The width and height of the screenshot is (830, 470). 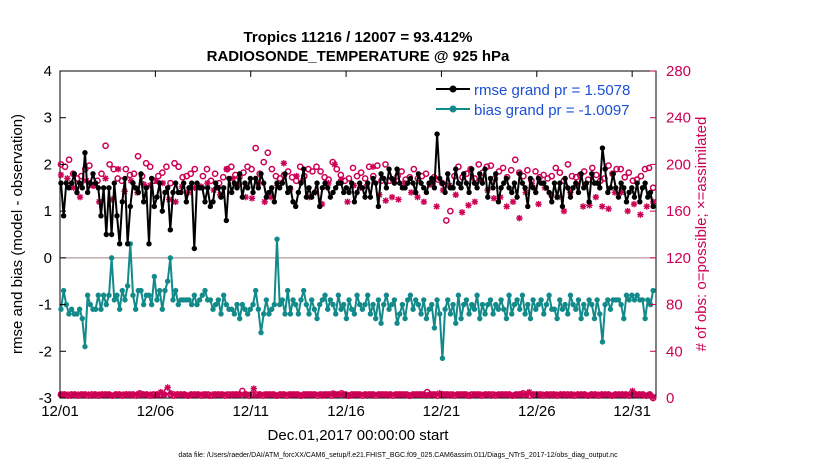 I want to click on y-tick-label: -1, so click(x=45, y=305).